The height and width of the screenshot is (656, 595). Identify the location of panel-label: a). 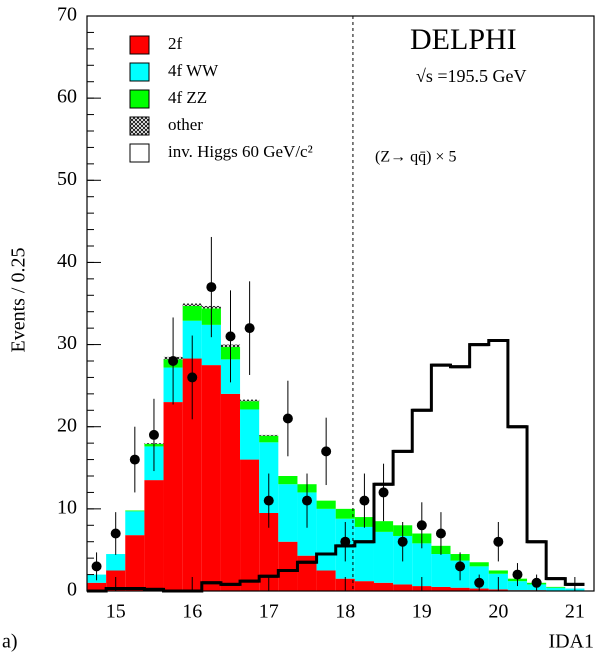
(10, 642).